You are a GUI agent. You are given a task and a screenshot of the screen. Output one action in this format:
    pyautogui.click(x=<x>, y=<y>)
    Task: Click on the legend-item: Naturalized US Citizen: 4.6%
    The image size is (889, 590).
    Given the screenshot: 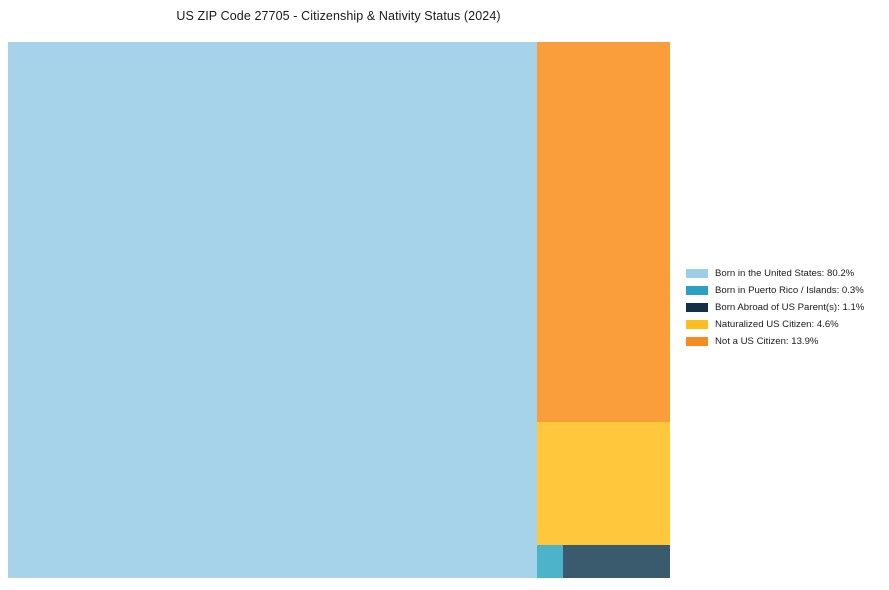 What is the action you would take?
    pyautogui.click(x=784, y=324)
    